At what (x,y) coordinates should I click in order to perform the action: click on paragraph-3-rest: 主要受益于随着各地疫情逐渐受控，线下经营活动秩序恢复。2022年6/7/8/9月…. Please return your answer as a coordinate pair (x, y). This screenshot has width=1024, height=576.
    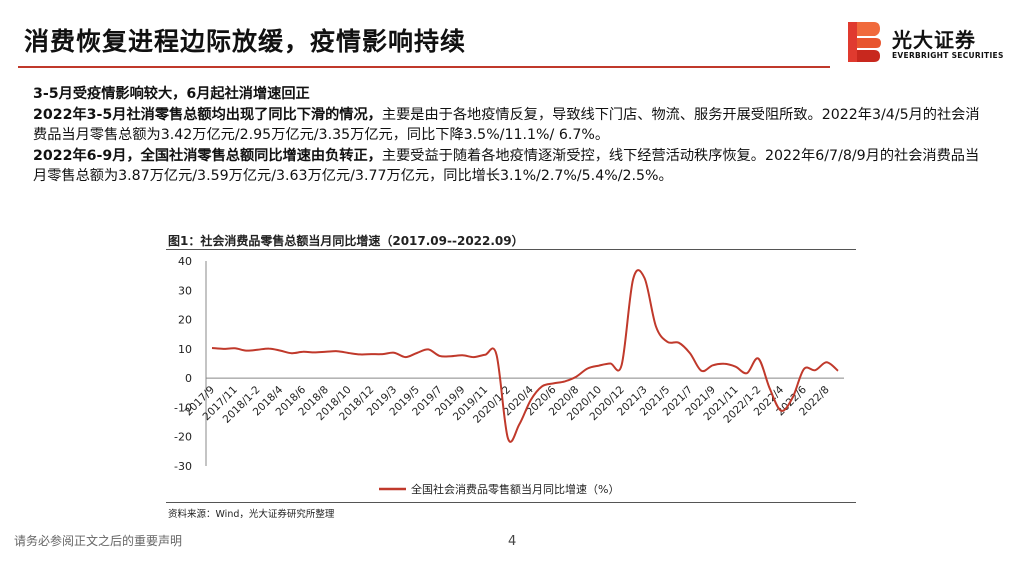
    Looking at the image, I should click on (506, 166).